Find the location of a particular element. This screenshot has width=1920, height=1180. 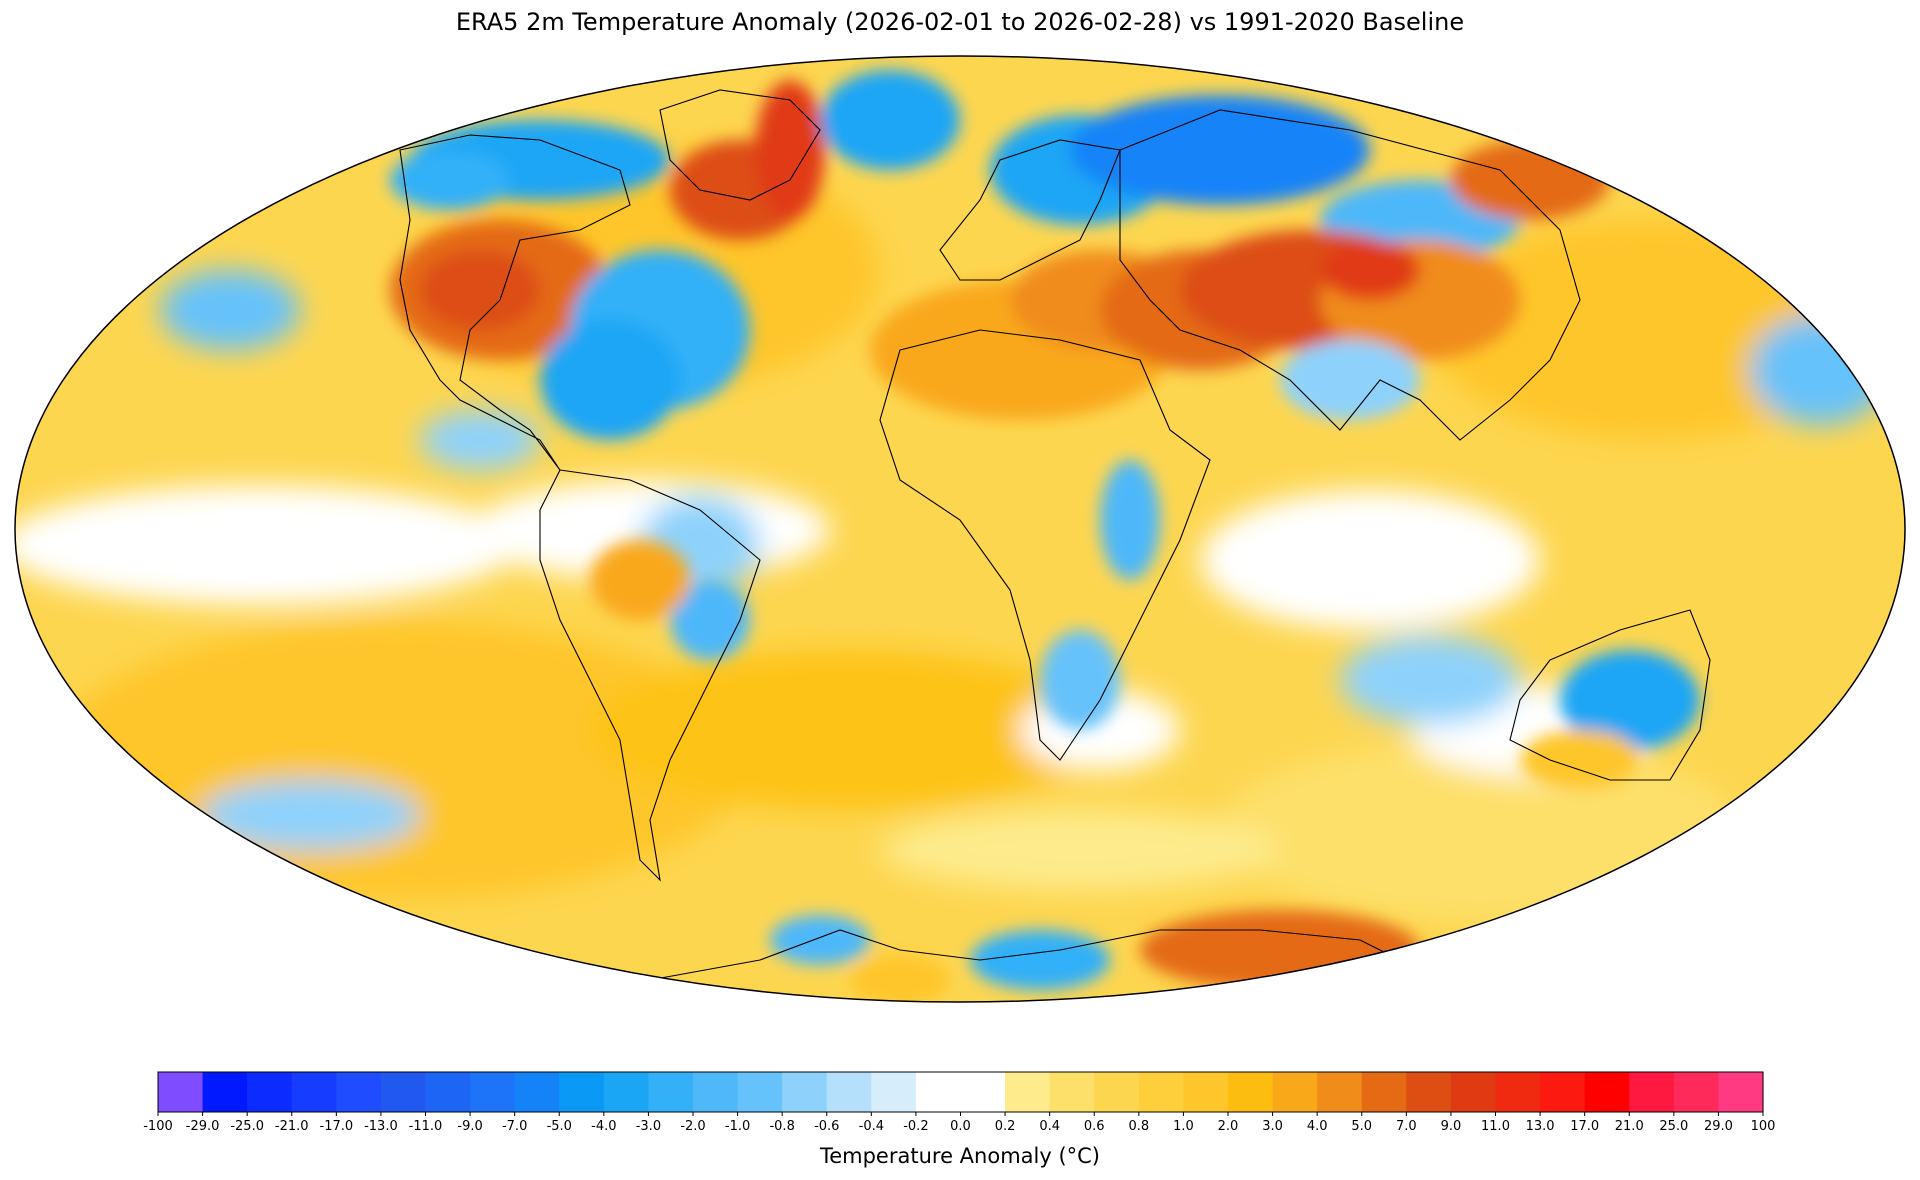

colorbar-tick-label: 5.0 is located at coordinates (1361, 1126).